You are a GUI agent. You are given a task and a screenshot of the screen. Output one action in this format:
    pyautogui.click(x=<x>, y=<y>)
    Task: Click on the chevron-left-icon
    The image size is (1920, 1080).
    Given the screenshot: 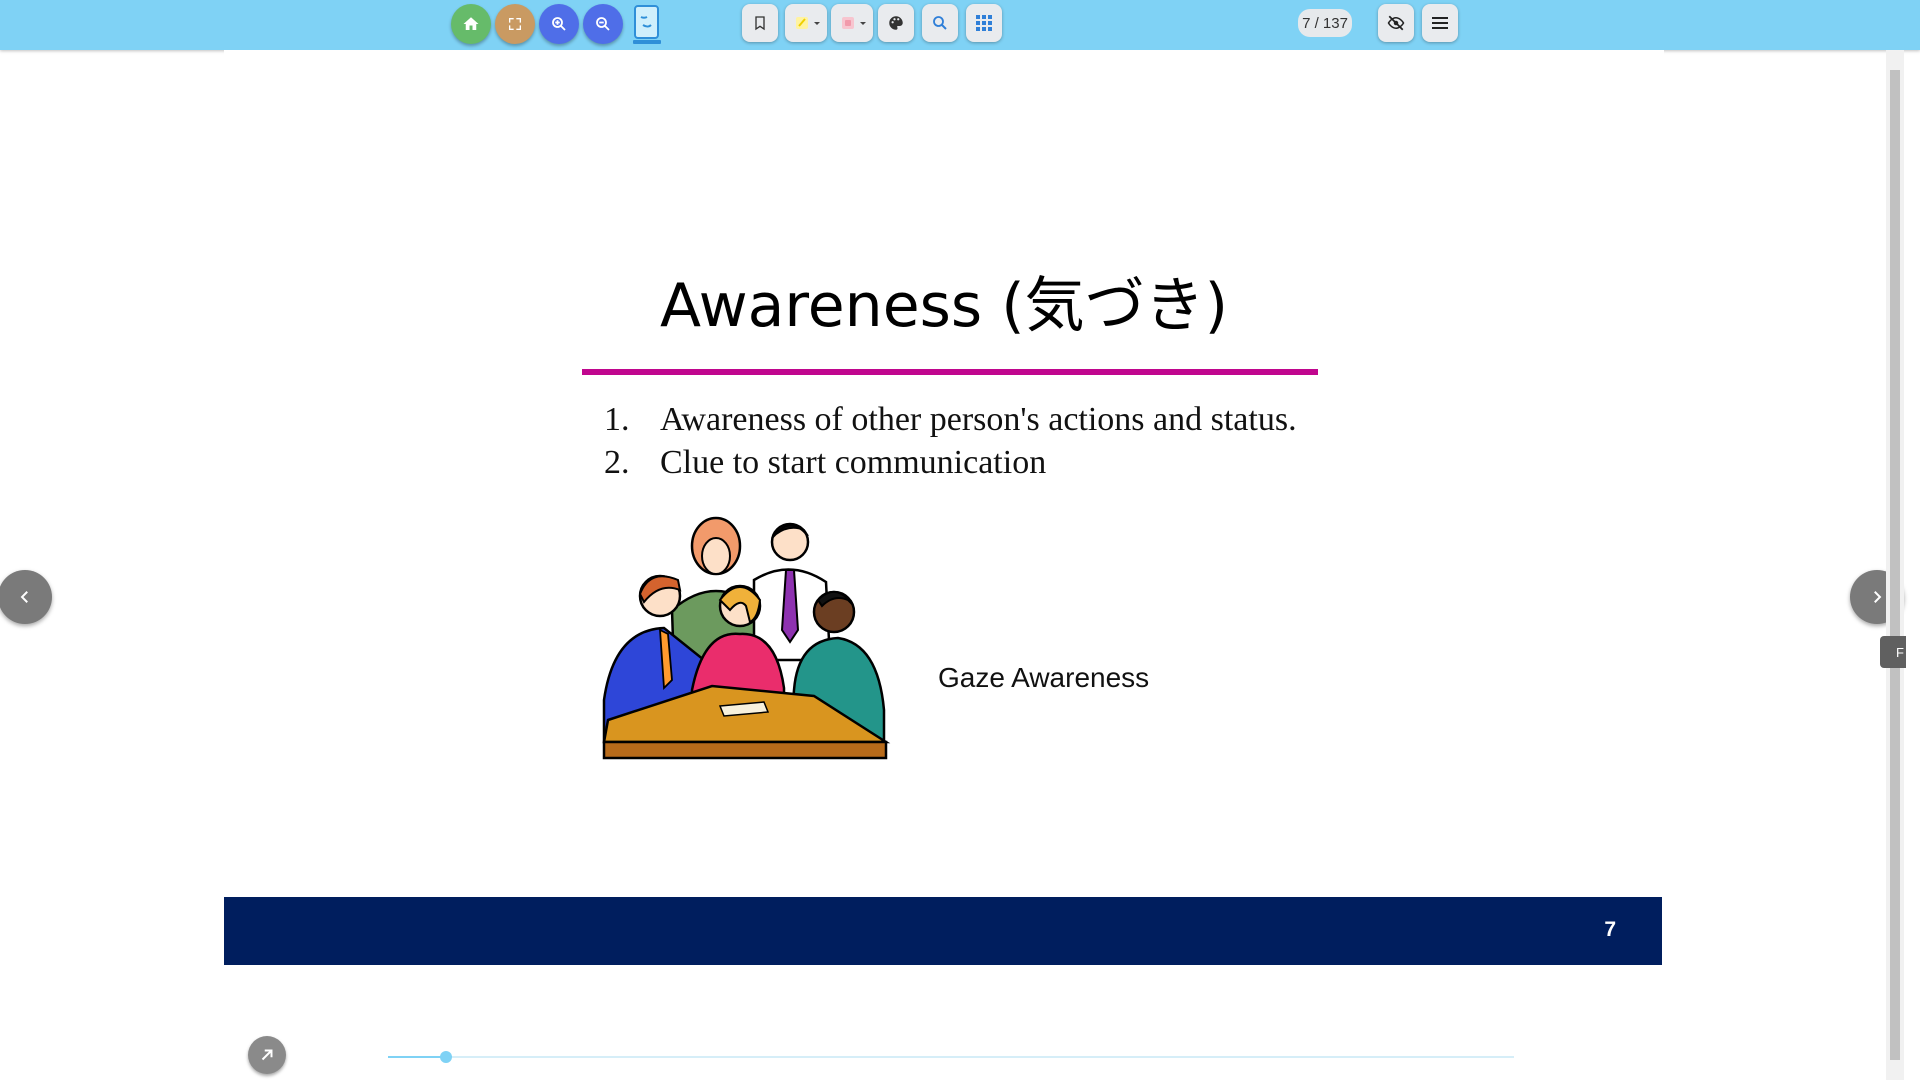 What is the action you would take?
    pyautogui.click(x=24, y=597)
    